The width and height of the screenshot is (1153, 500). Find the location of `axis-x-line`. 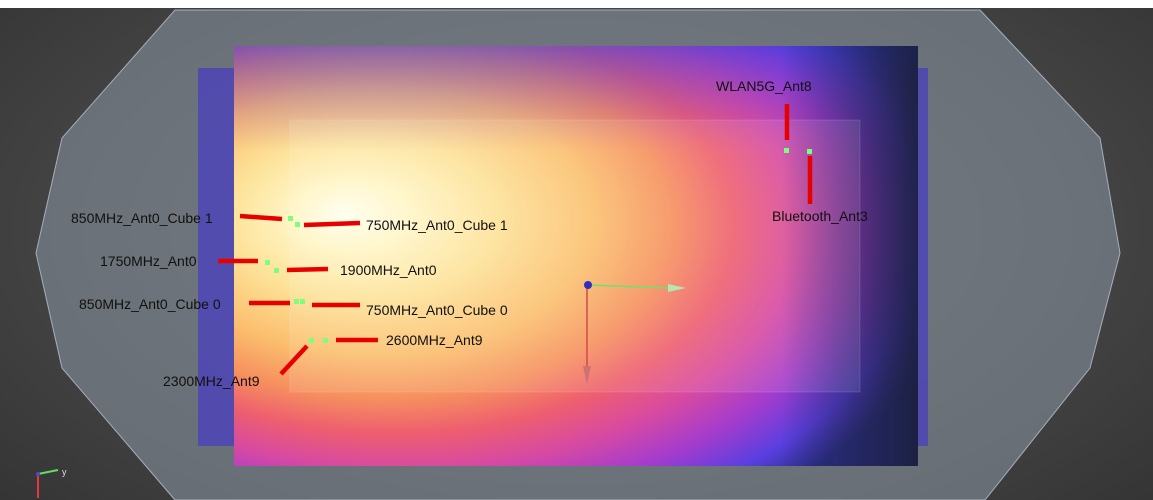

axis-x-line is located at coordinates (630, 286).